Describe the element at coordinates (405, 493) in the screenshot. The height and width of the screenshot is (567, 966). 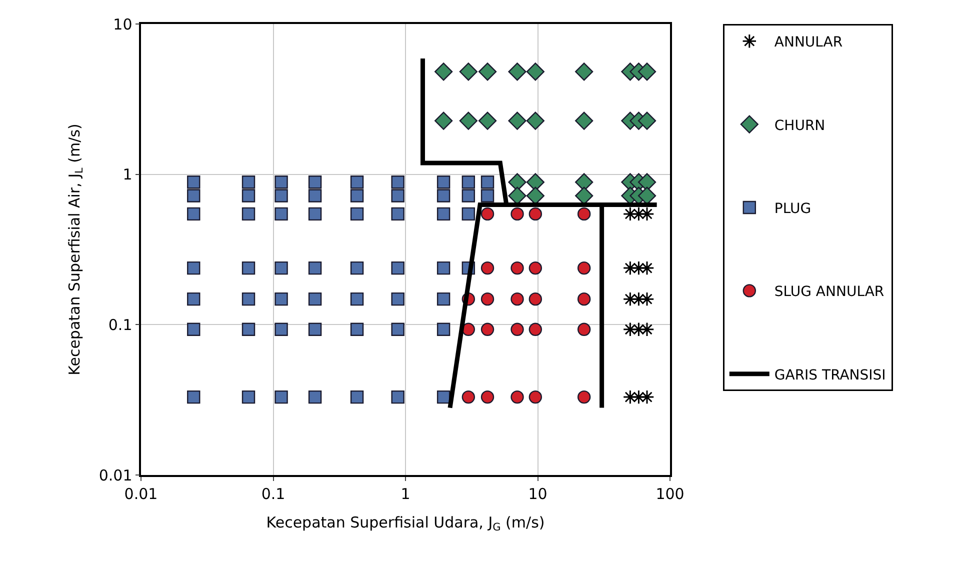
I see `x-tick-label: 1` at that location.